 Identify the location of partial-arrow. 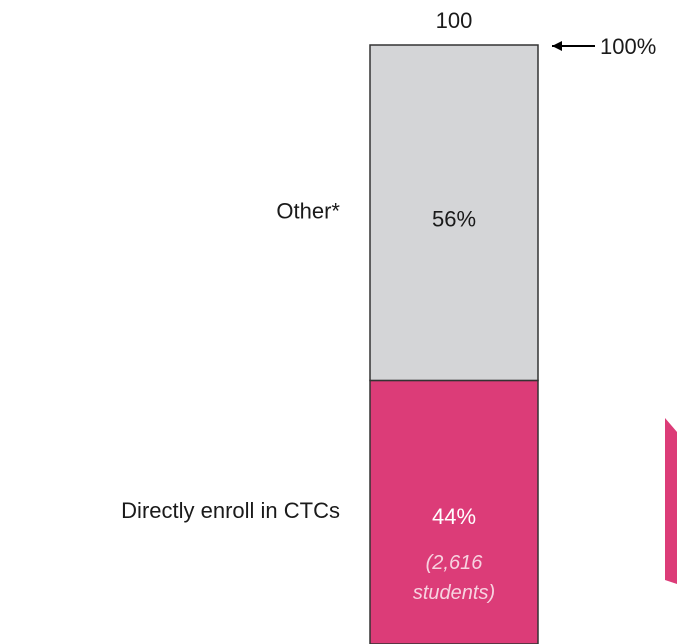
(671, 501).